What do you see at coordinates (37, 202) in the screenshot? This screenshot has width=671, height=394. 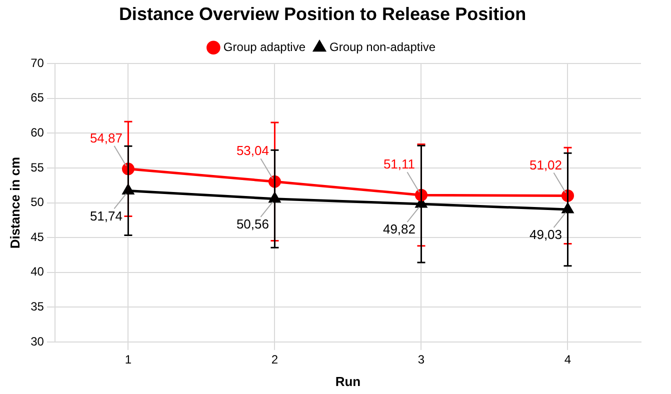 I see `y-tick-label: 50` at bounding box center [37, 202].